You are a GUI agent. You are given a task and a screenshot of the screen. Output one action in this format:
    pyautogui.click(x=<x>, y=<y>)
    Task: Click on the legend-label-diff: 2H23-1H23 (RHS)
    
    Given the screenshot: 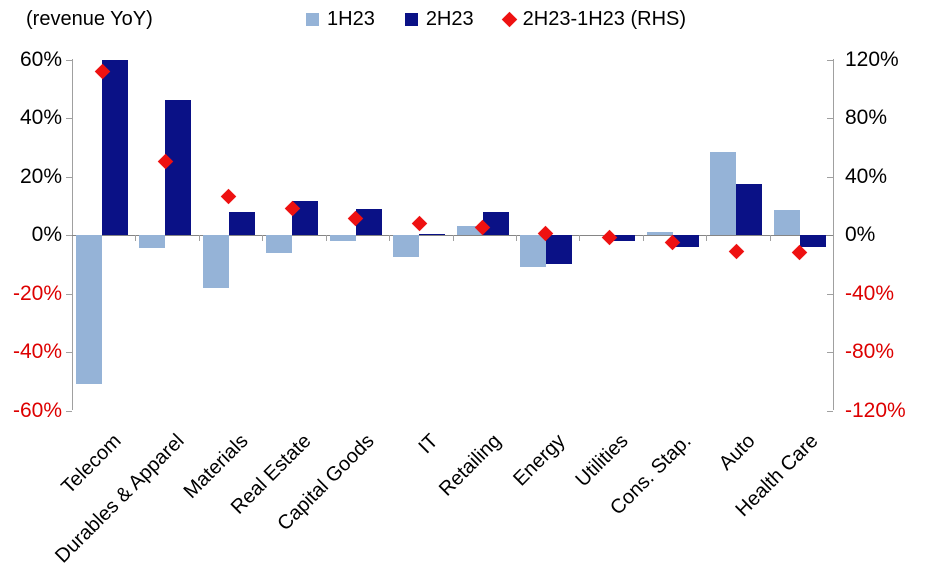 What is the action you would take?
    pyautogui.click(x=604, y=19)
    